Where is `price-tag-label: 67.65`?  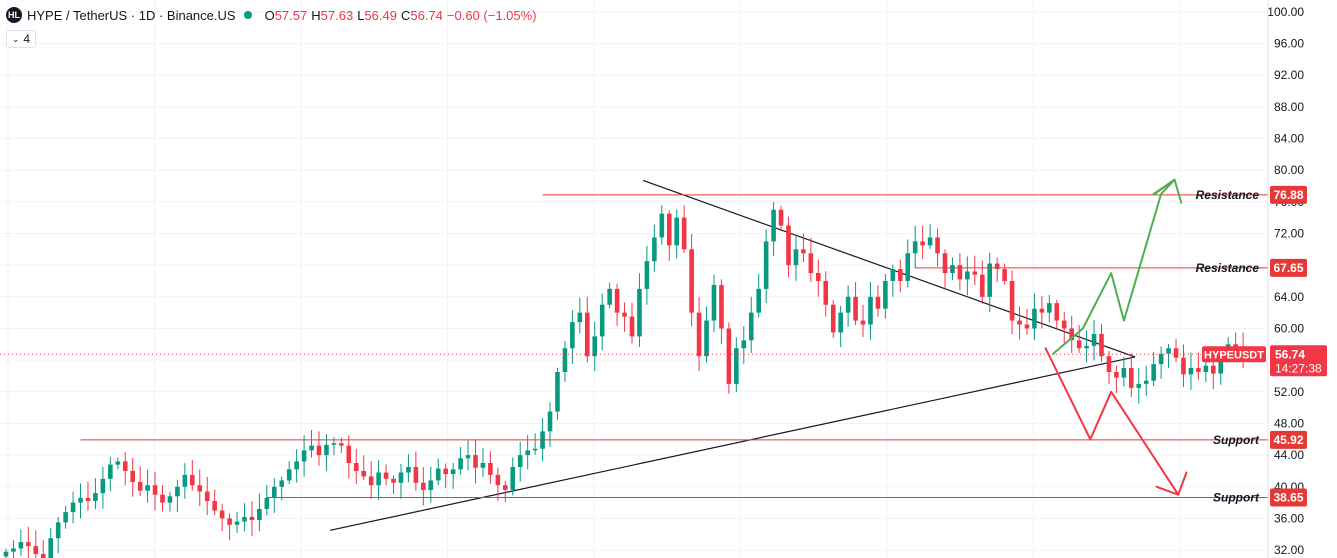
price-tag-label: 67.65 is located at coordinates (1288, 268).